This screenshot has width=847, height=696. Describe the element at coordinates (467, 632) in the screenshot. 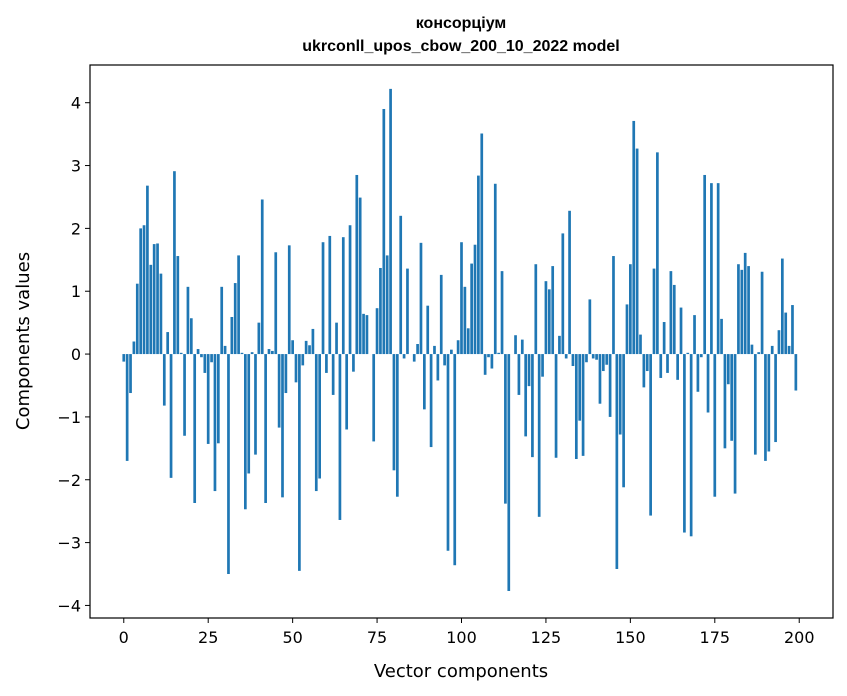

I see `x-axis-ticks: 0 25 50 75 100 125 150 175 200` at that location.